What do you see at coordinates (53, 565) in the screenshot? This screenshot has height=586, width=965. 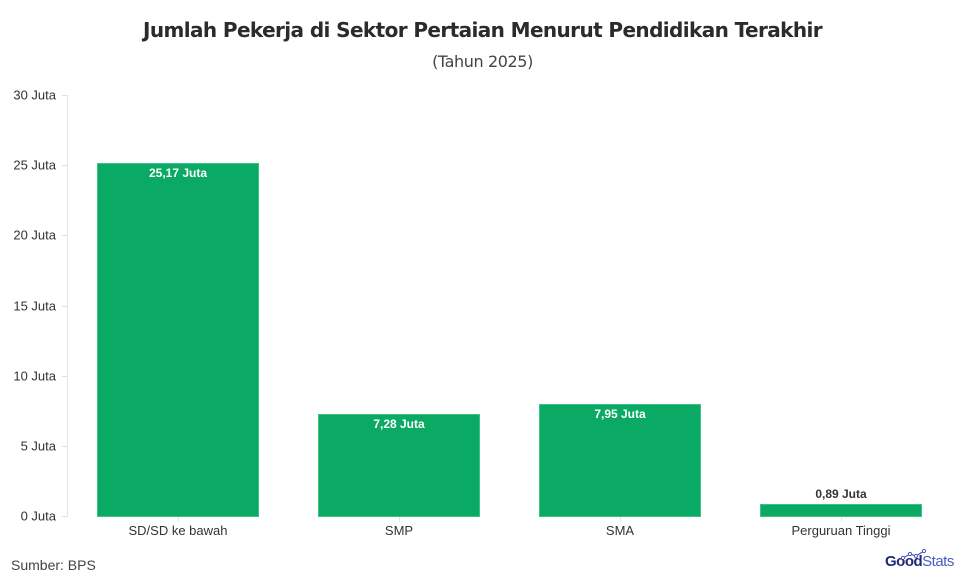 I see `source-note: Sumber: BPS` at bounding box center [53, 565].